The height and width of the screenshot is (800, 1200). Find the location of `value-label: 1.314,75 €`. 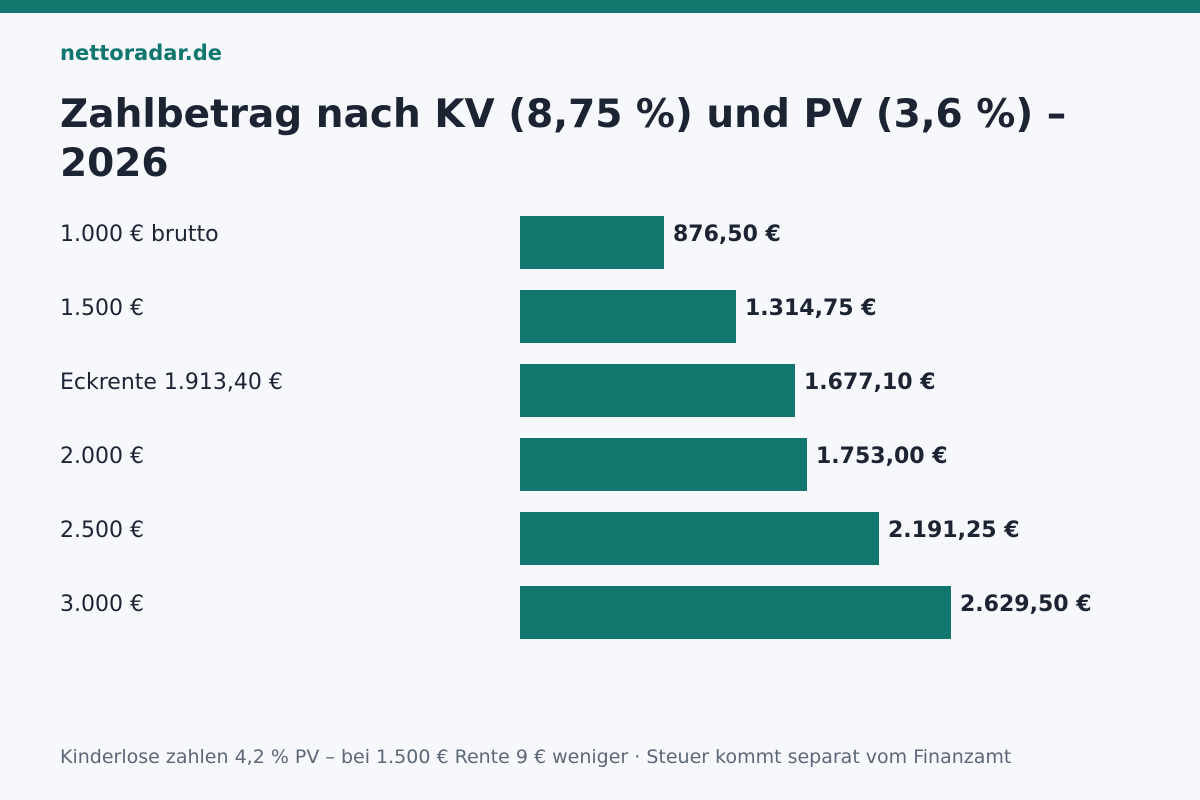

value-label: 1.314,75 € is located at coordinates (811, 308).